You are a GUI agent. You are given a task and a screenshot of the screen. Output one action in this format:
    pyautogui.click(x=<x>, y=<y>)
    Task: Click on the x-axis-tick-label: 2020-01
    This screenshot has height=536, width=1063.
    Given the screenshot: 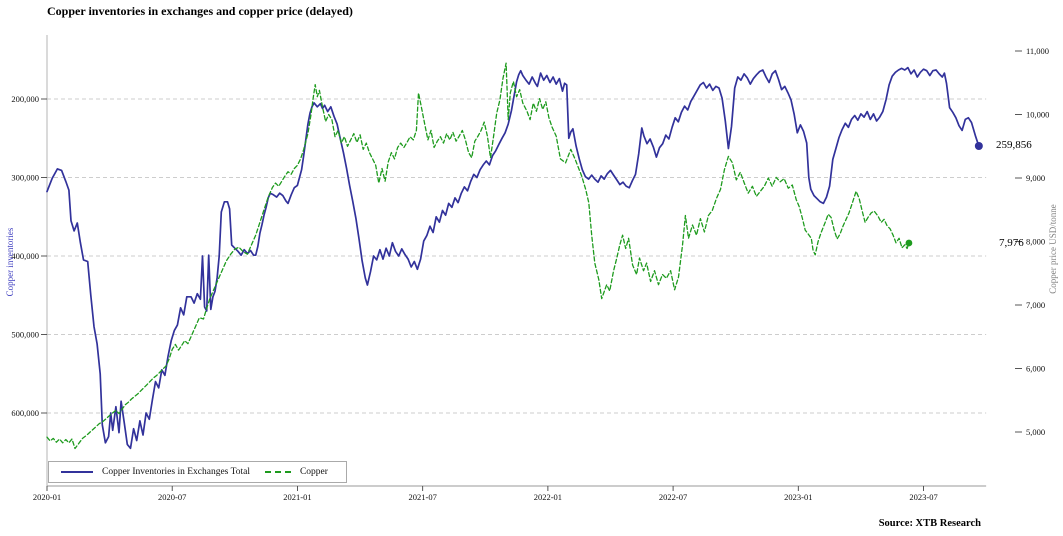 What is the action you would take?
    pyautogui.click(x=47, y=497)
    